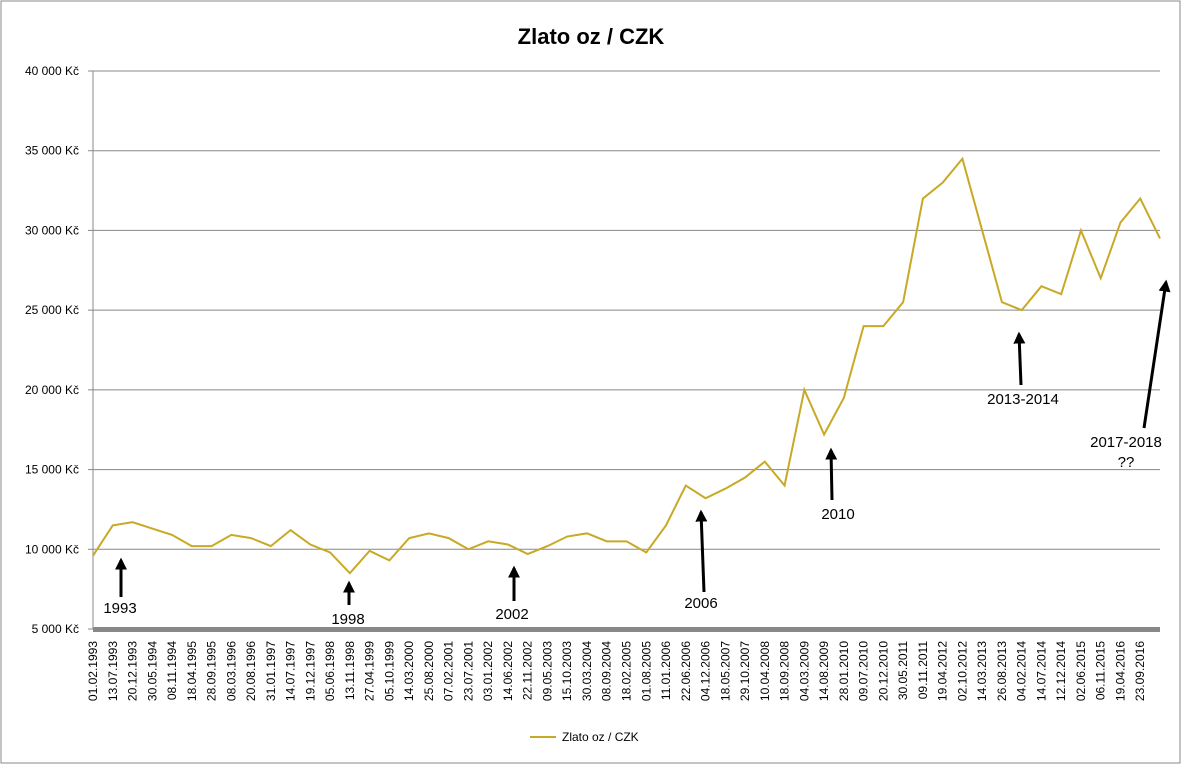 The image size is (1182, 765). What do you see at coordinates (1101, 670) in the screenshot?
I see `x-tick-label: 06.11.2015` at bounding box center [1101, 670].